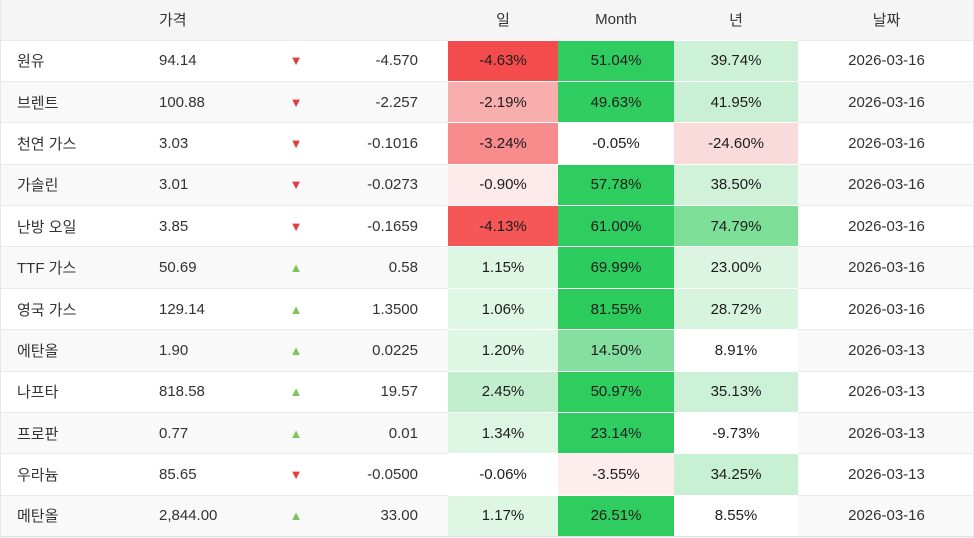  Describe the element at coordinates (379, 60) in the screenshot. I see `change-cell: -4.570` at that location.